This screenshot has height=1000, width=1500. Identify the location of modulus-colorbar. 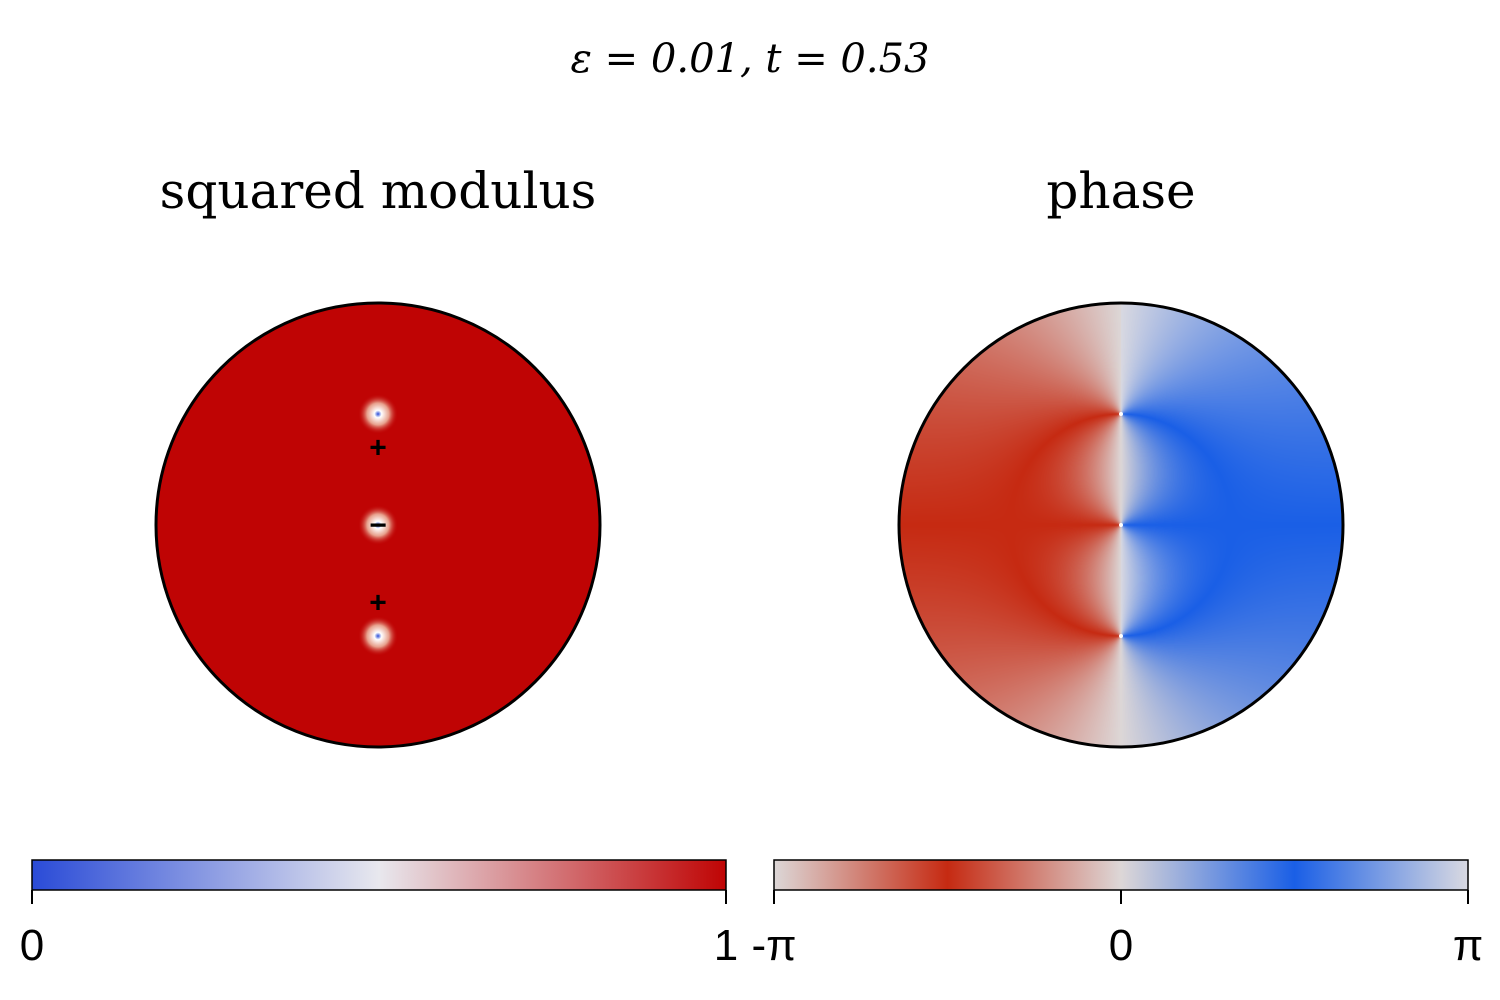
(379, 875).